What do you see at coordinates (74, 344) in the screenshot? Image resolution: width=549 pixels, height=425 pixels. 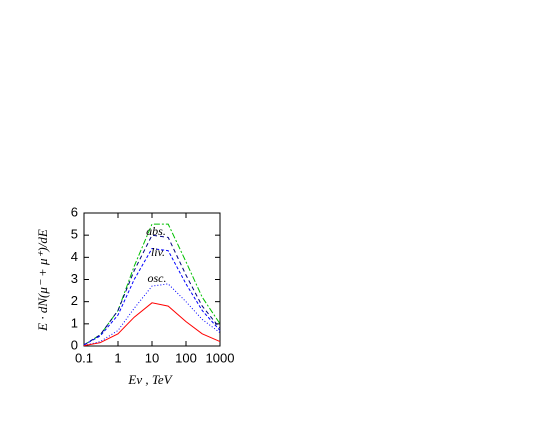 I see `y-tick-label: 0` at bounding box center [74, 344].